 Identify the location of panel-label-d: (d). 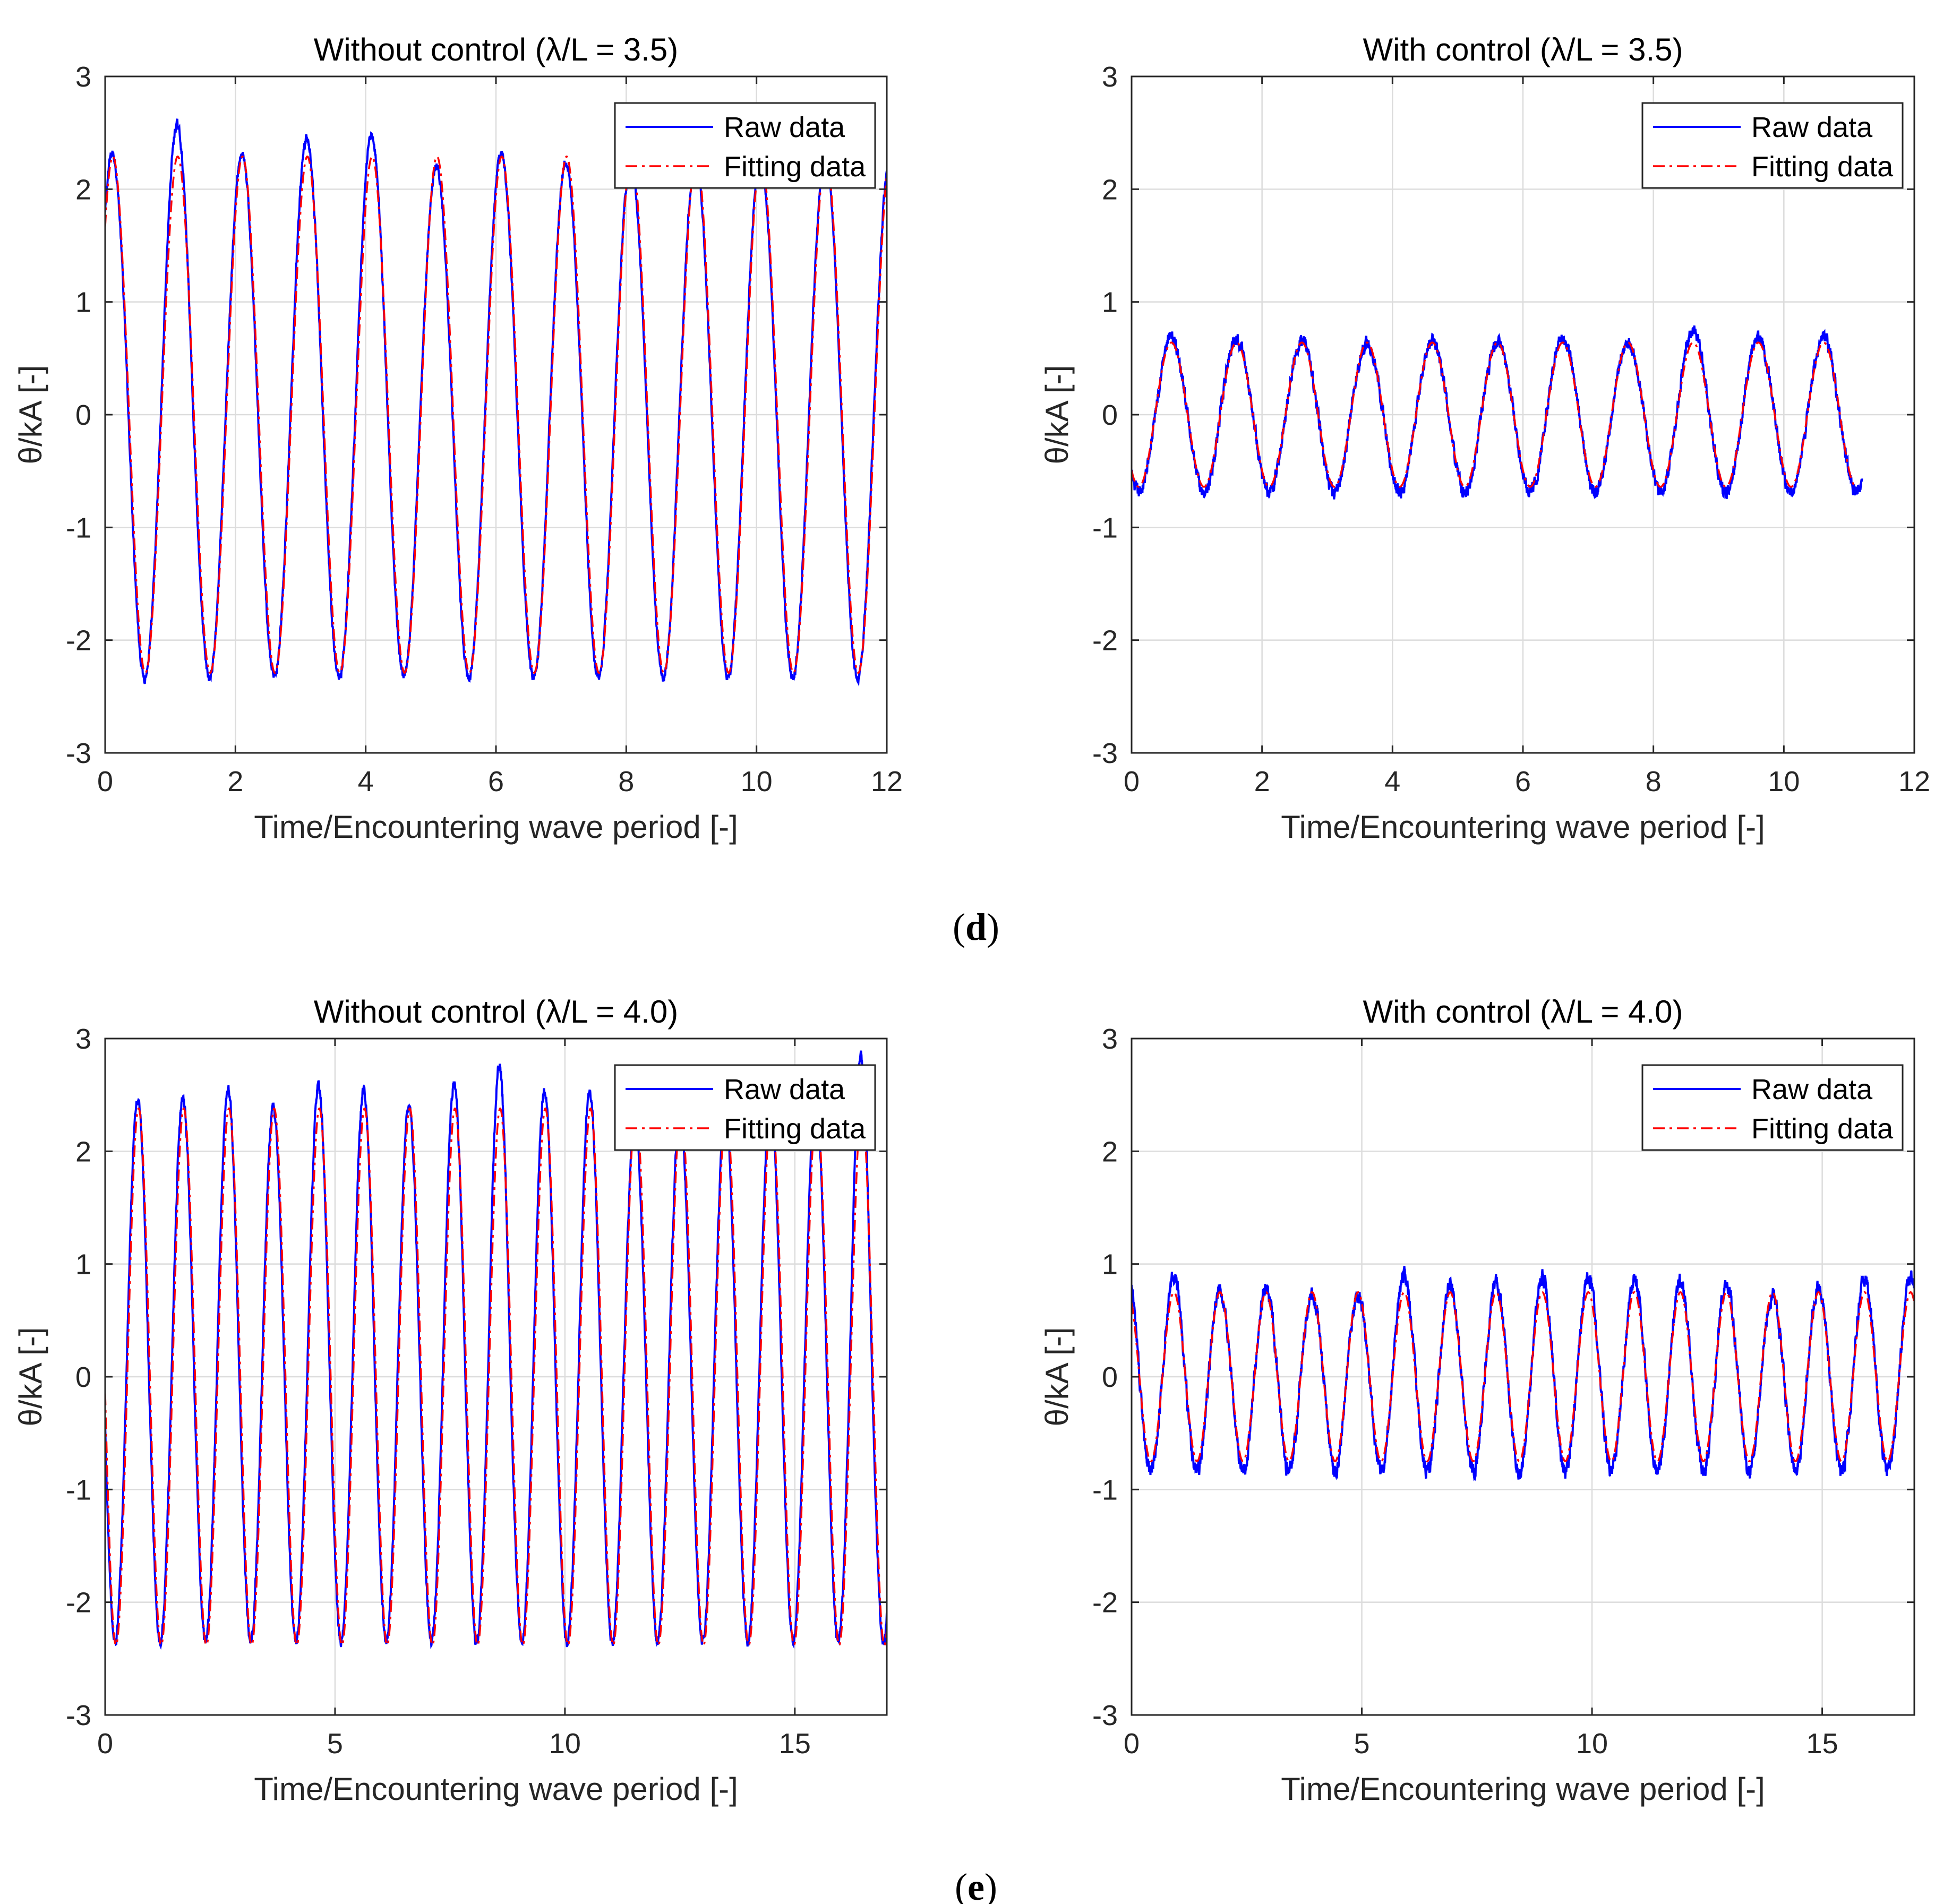
(976, 927).